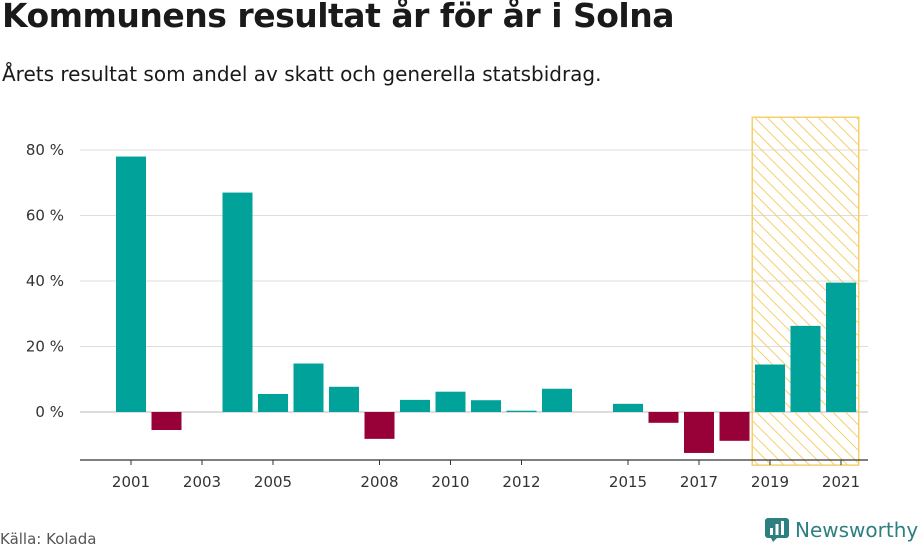 Image resolution: width=920 pixels, height=552 pixels. What do you see at coordinates (45, 347) in the screenshot?
I see `y-tick-label: 20 %` at bounding box center [45, 347].